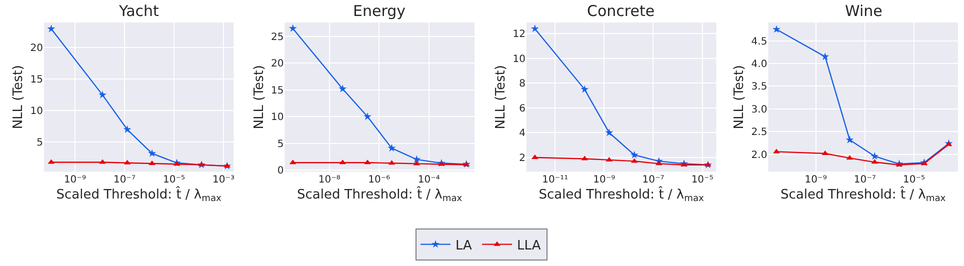  Describe the element at coordinates (863, 11) in the screenshot. I see `chart-title: Wine` at that location.